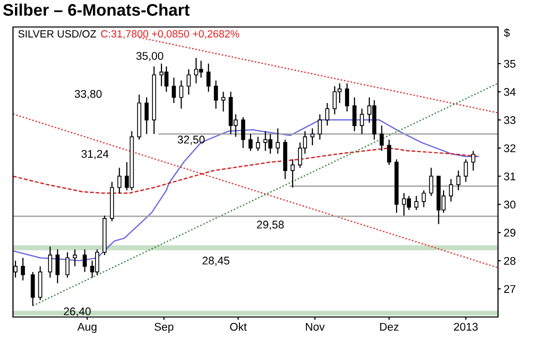  What do you see at coordinates (57, 34) in the screenshot?
I see `chart-subtitle: SILVER USD/OZ` at bounding box center [57, 34].